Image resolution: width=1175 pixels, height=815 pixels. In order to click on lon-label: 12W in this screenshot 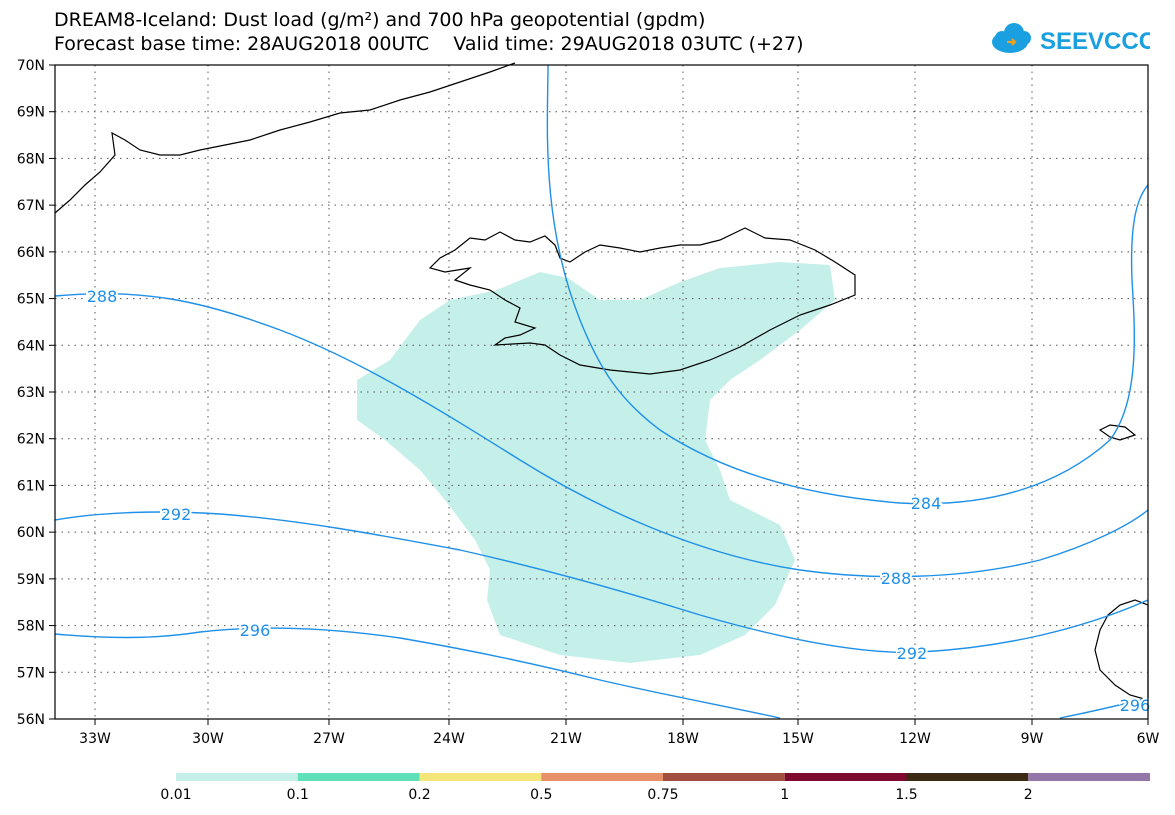, I will do `click(915, 739)`.